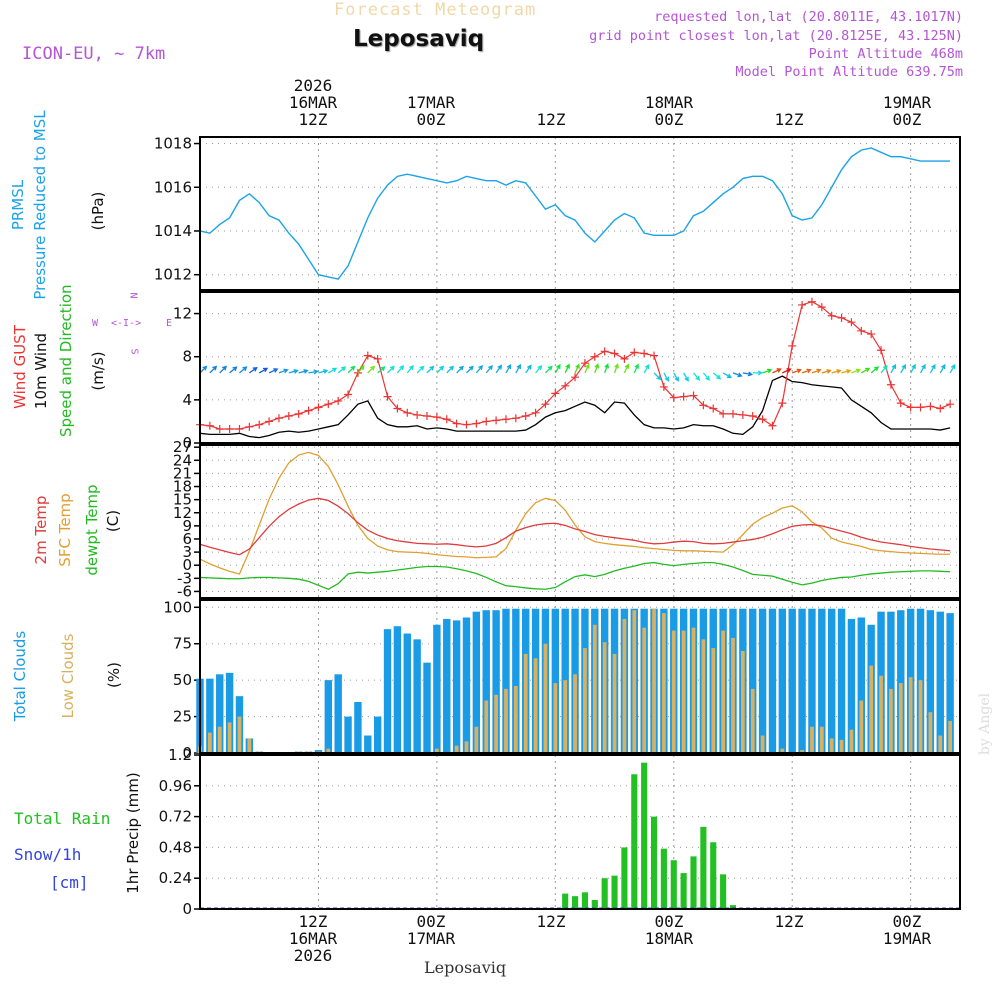 The height and width of the screenshot is (1000, 1000). What do you see at coordinates (580, 676) in the screenshot?
I see `clouds-frame` at bounding box center [580, 676].